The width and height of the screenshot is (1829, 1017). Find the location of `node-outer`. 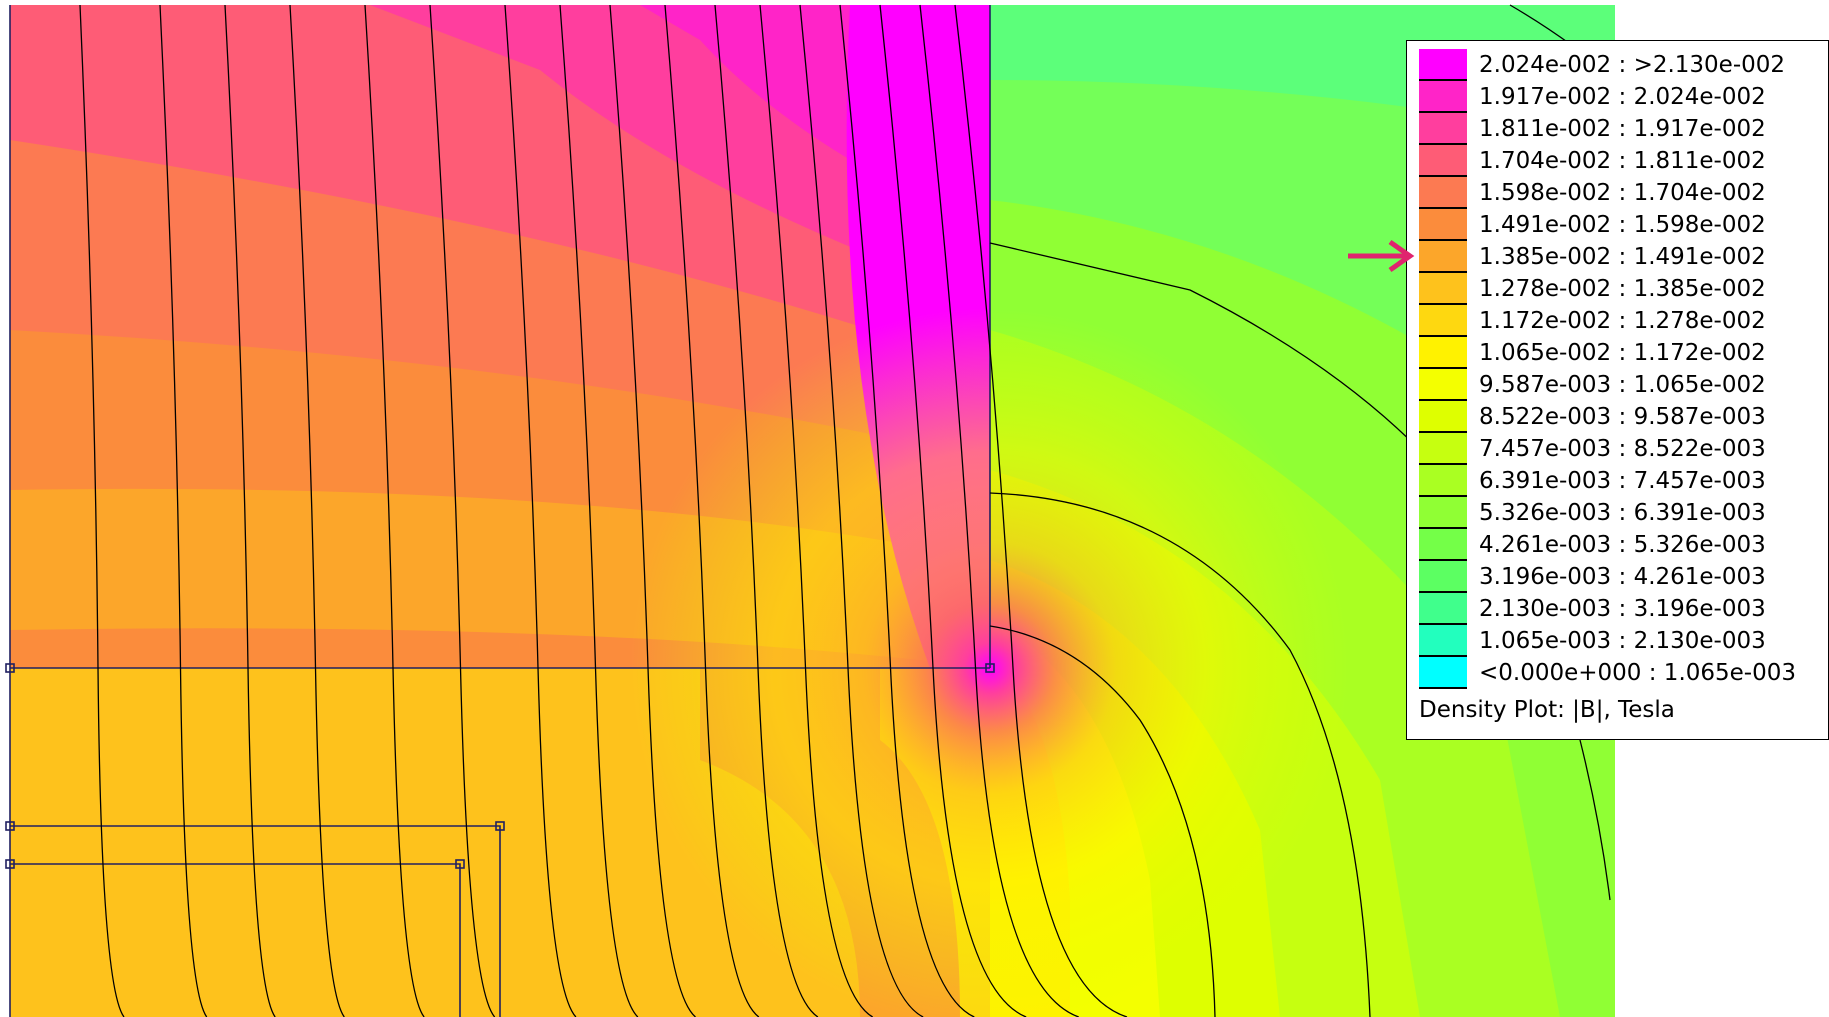

node-outer is located at coordinates (500, 826).